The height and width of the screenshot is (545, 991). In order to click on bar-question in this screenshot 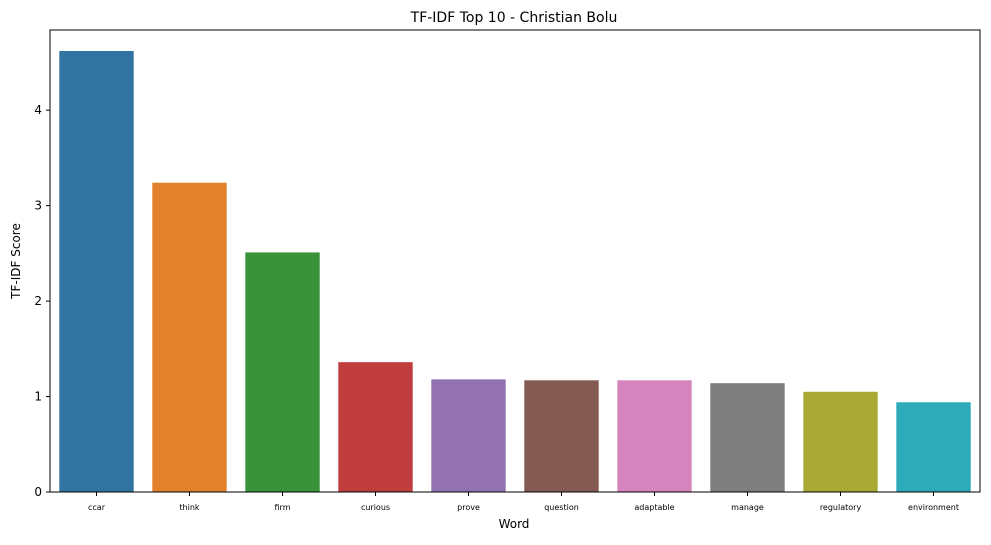, I will do `click(561, 436)`.